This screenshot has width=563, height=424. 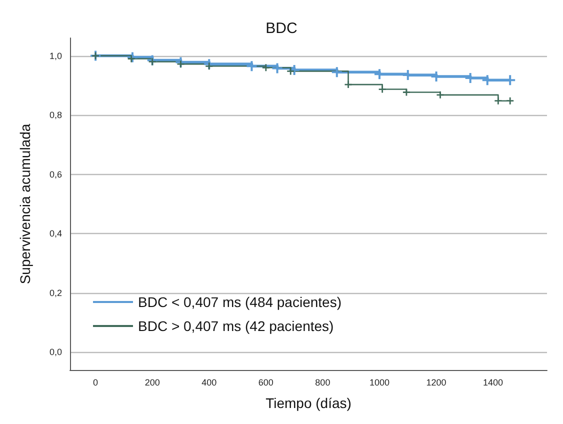 I want to click on y-axis-title: Supervivencia acumulada, so click(x=25, y=204).